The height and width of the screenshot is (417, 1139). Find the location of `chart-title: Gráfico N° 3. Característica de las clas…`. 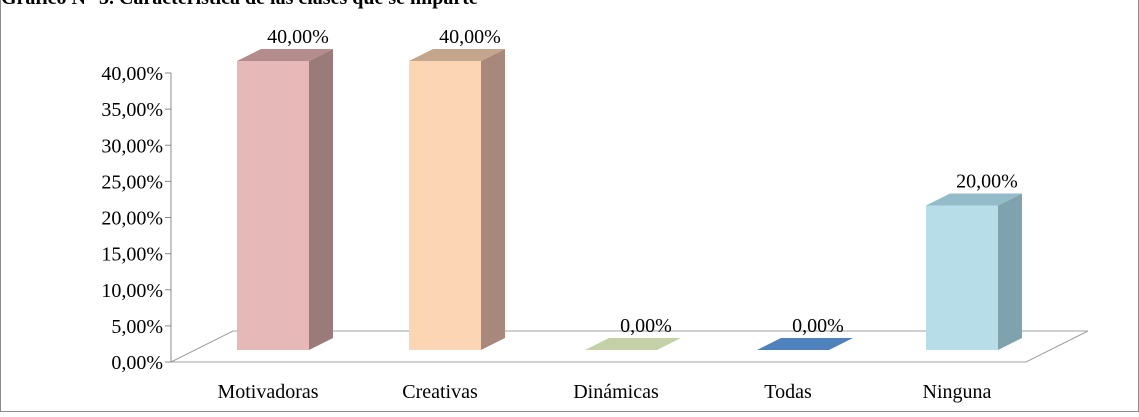

chart-title: Gráfico N° 3. Característica de las clas… is located at coordinates (239, 4).